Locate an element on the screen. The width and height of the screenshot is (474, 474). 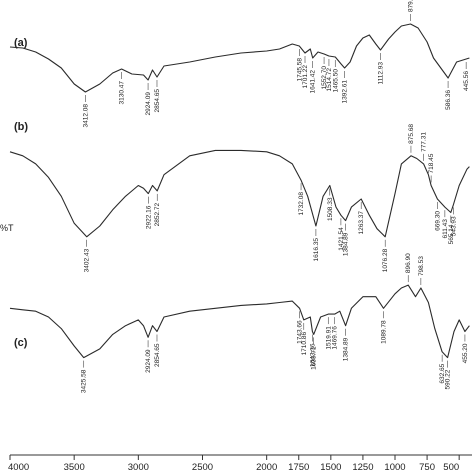
peak-label: 1263.37 is located at coordinates (361, 223).